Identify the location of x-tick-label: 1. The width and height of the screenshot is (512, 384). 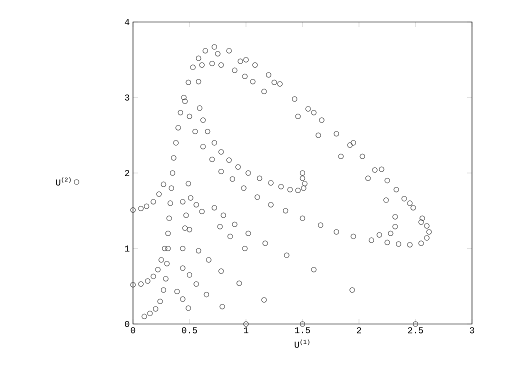
(246, 330).